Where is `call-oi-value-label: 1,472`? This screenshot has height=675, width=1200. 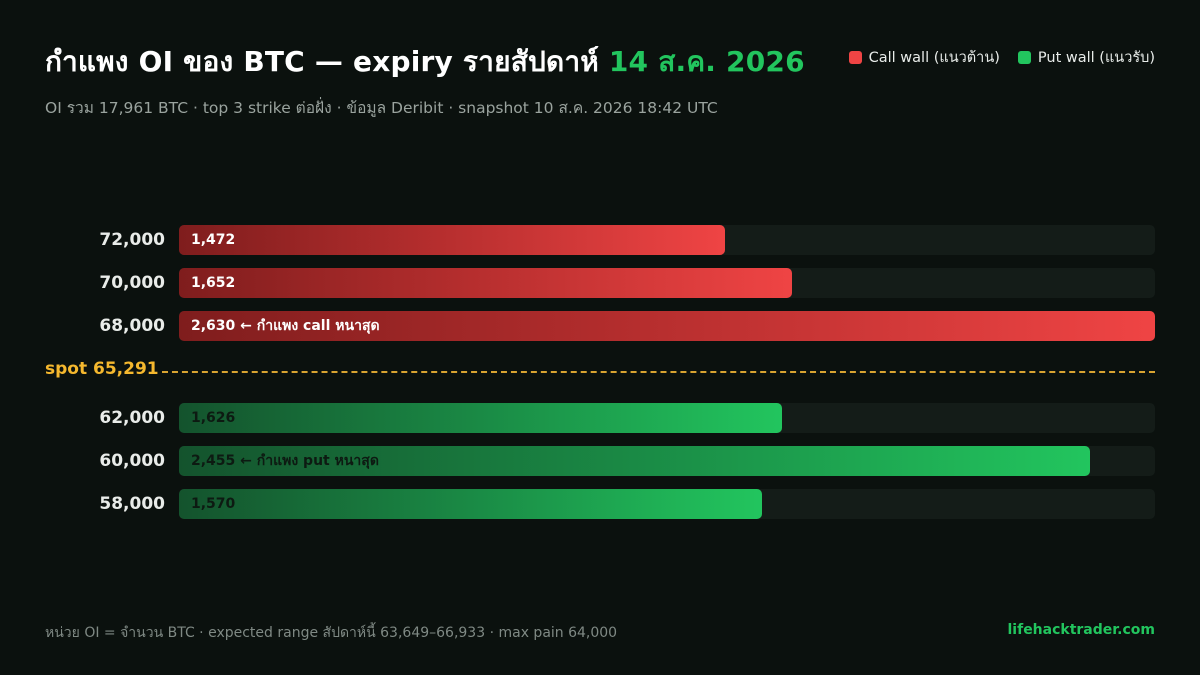 call-oi-value-label: 1,472 is located at coordinates (213, 240).